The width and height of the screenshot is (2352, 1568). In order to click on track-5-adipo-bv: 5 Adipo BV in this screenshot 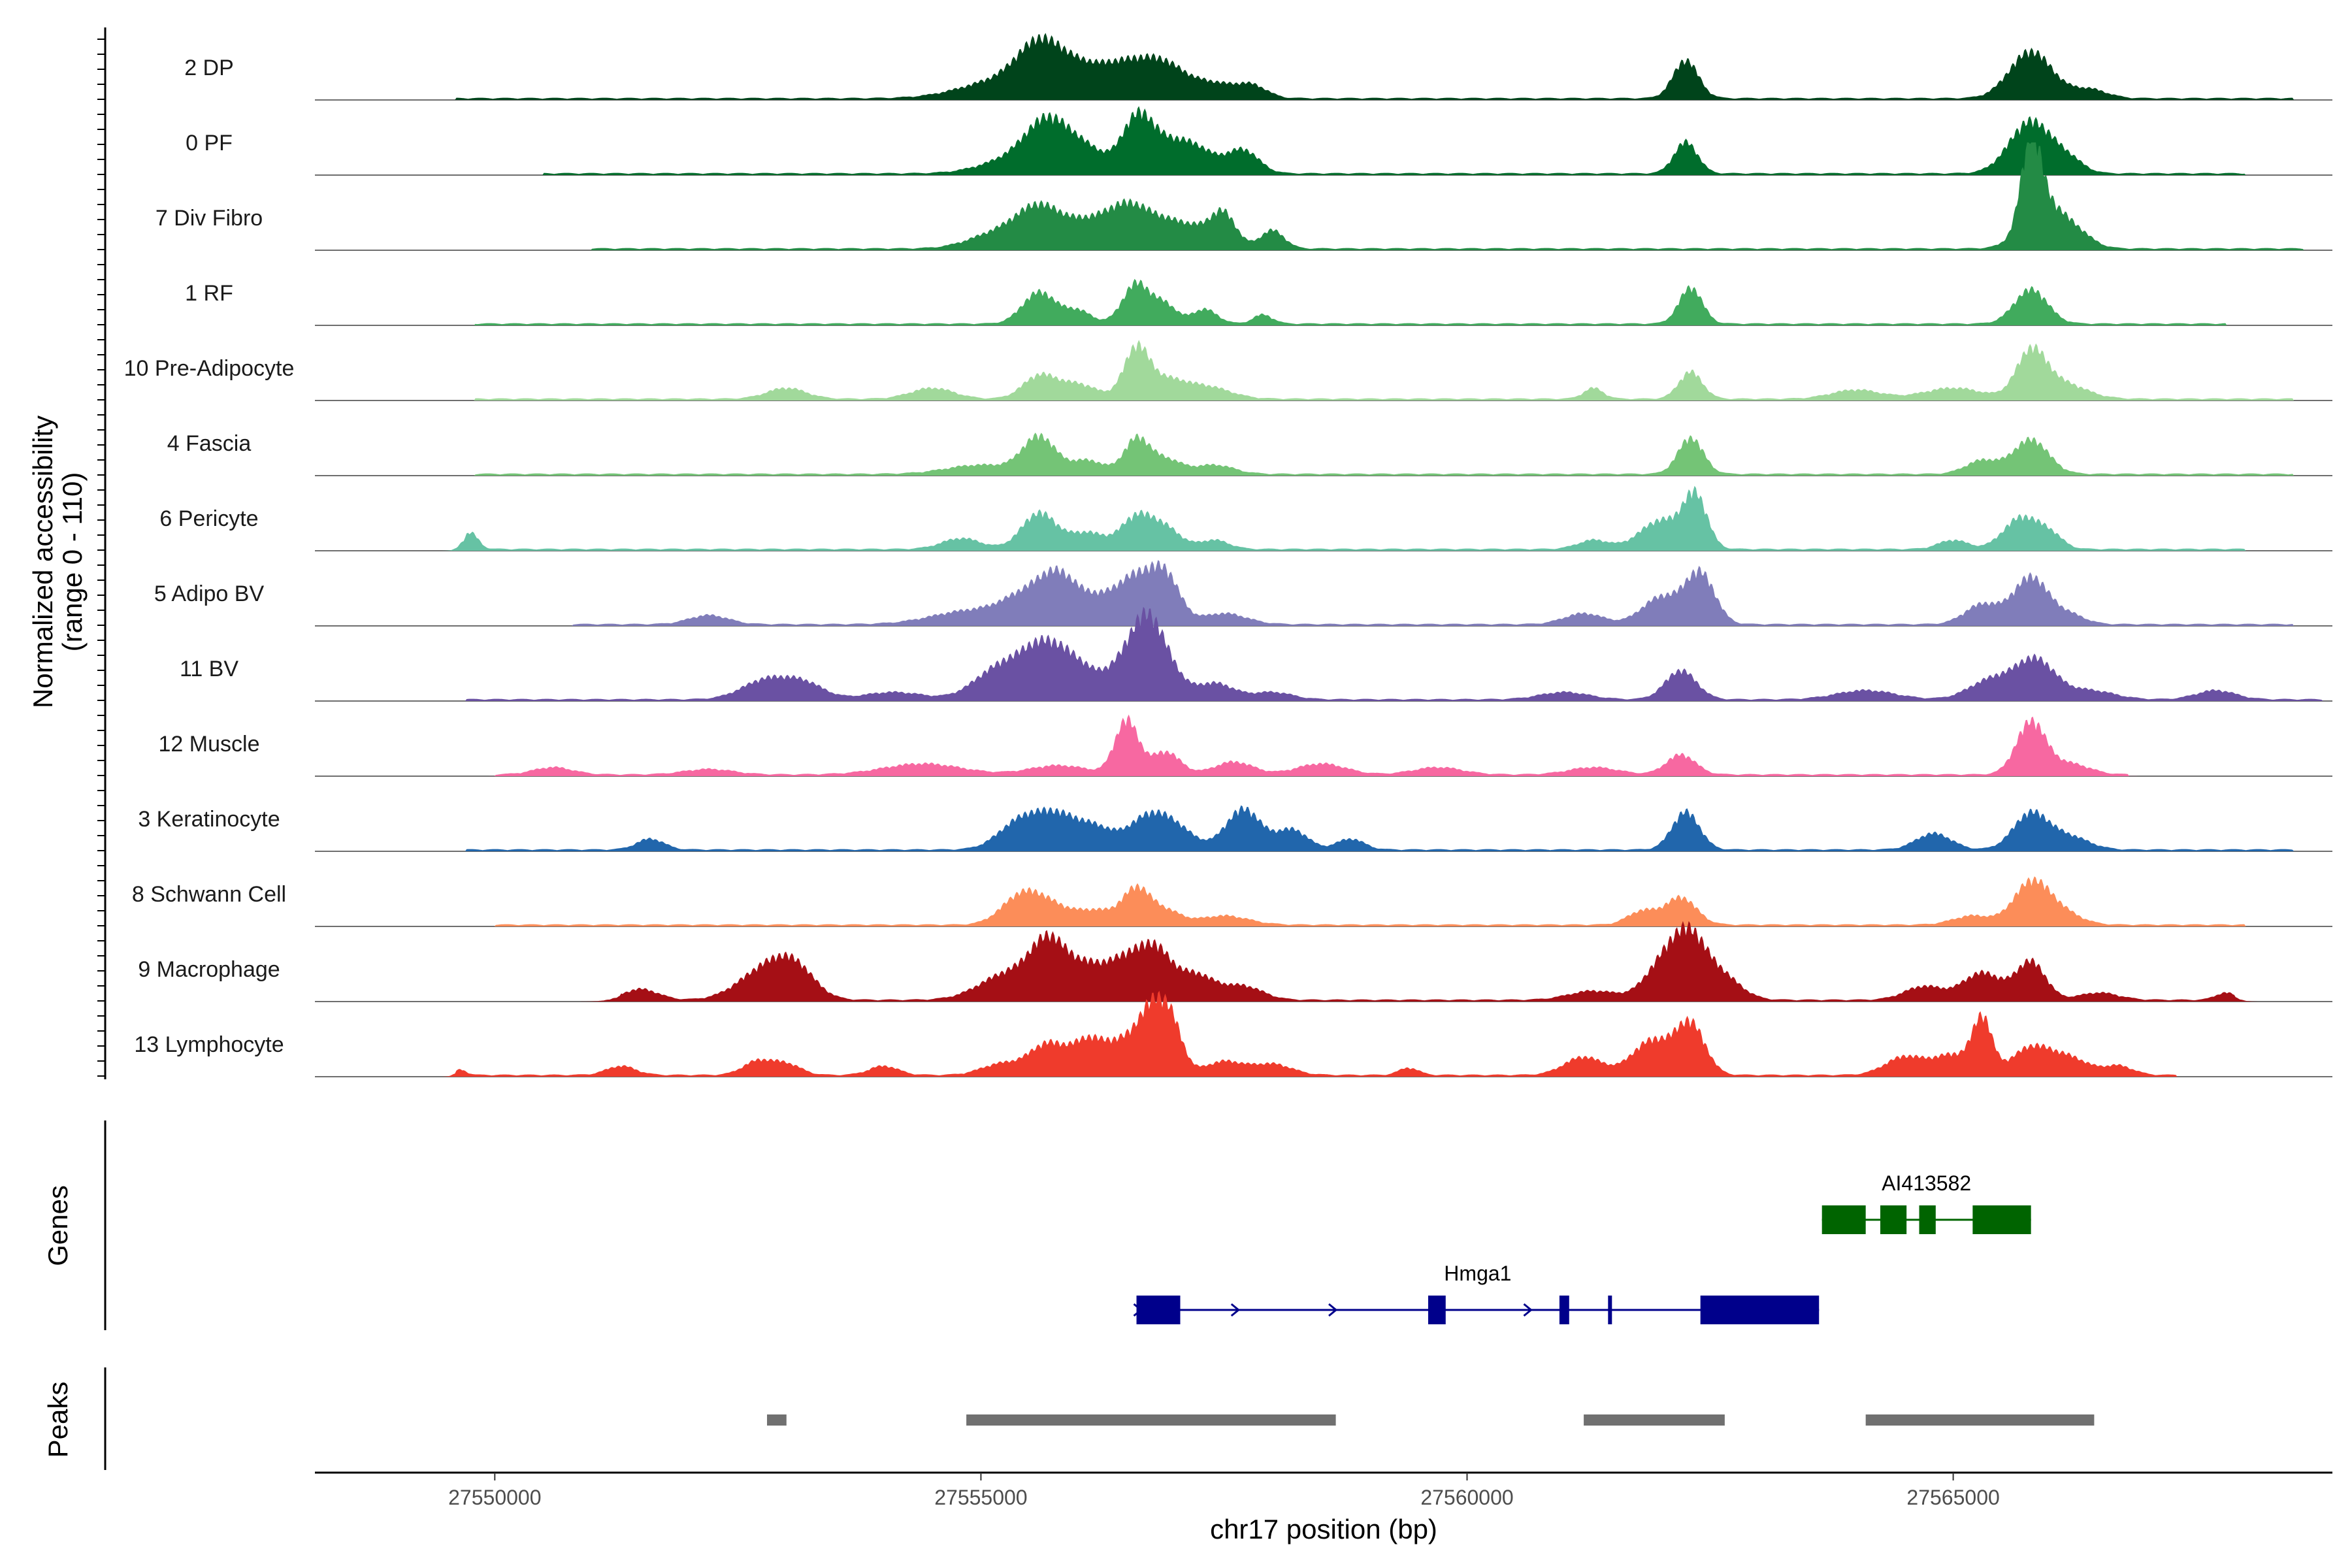, I will do `click(1243, 593)`.